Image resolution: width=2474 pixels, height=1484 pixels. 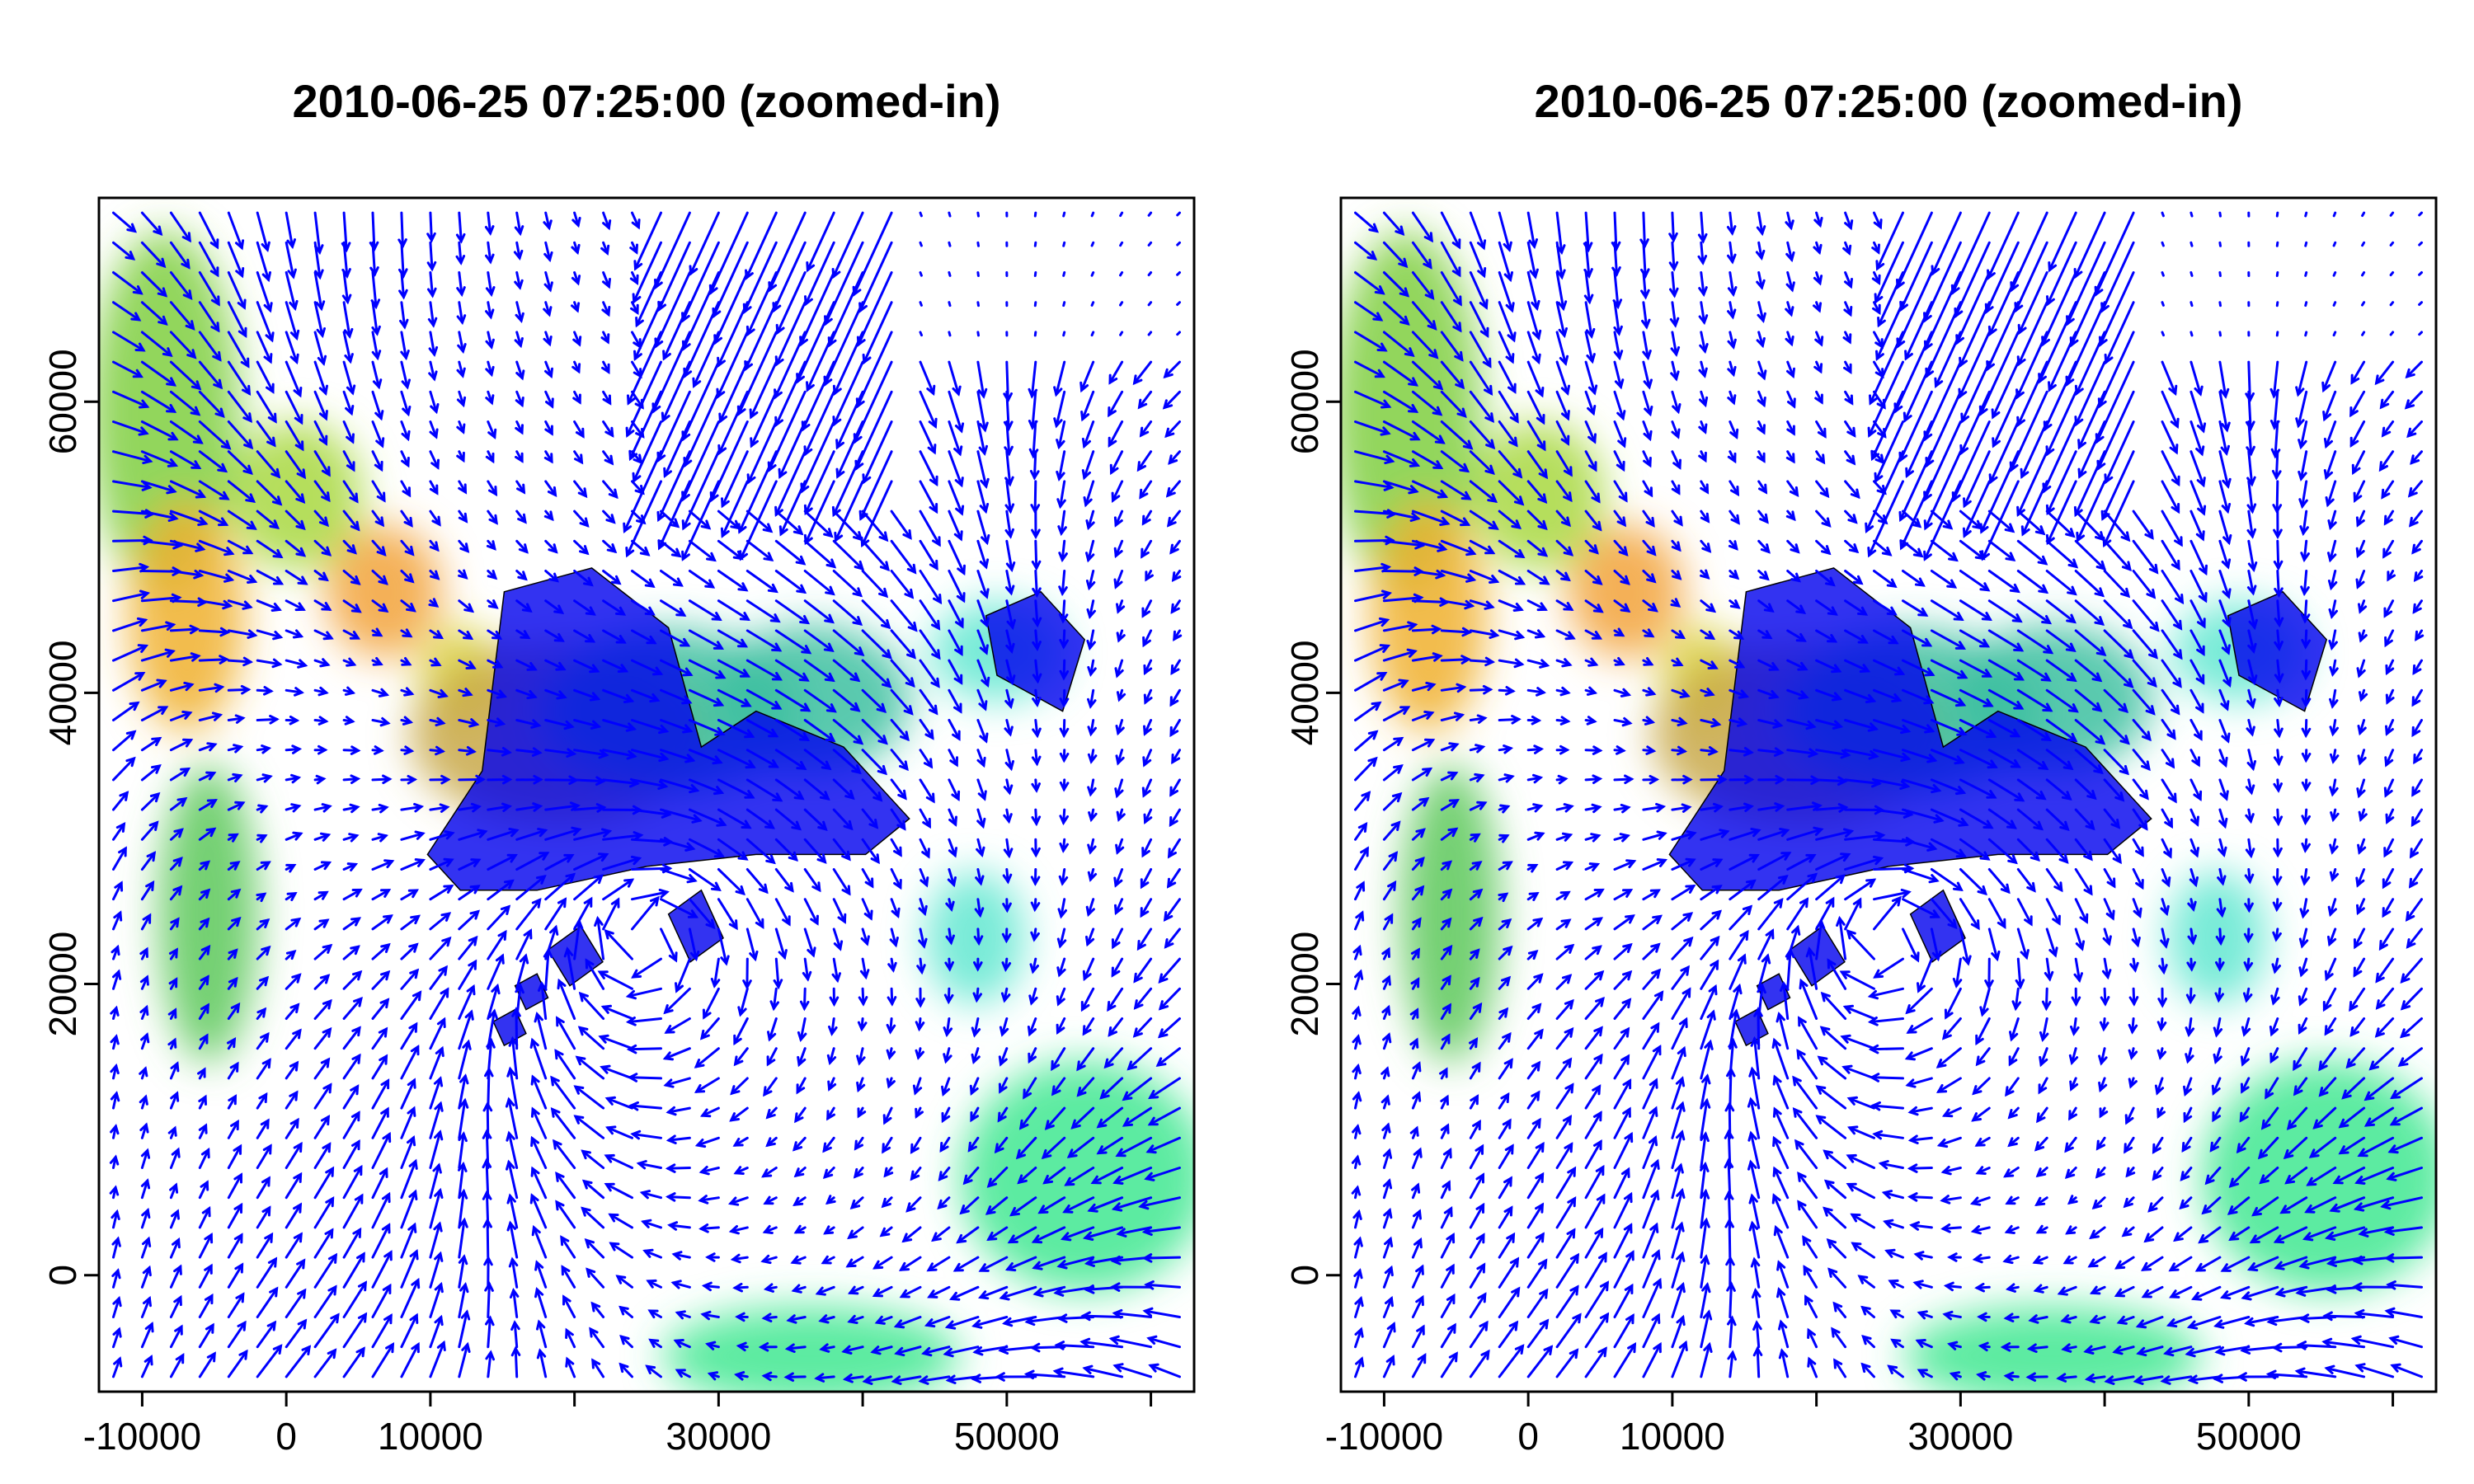 What do you see at coordinates (142, 1436) in the screenshot?
I see `x-tick-label: -10000` at bounding box center [142, 1436].